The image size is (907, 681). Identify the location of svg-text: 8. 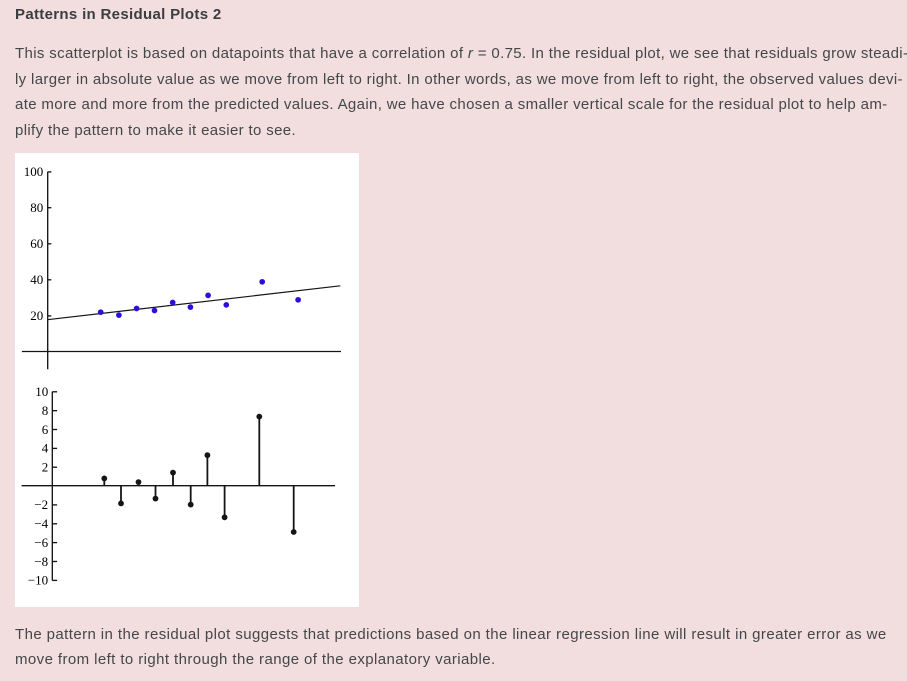
(45, 410).